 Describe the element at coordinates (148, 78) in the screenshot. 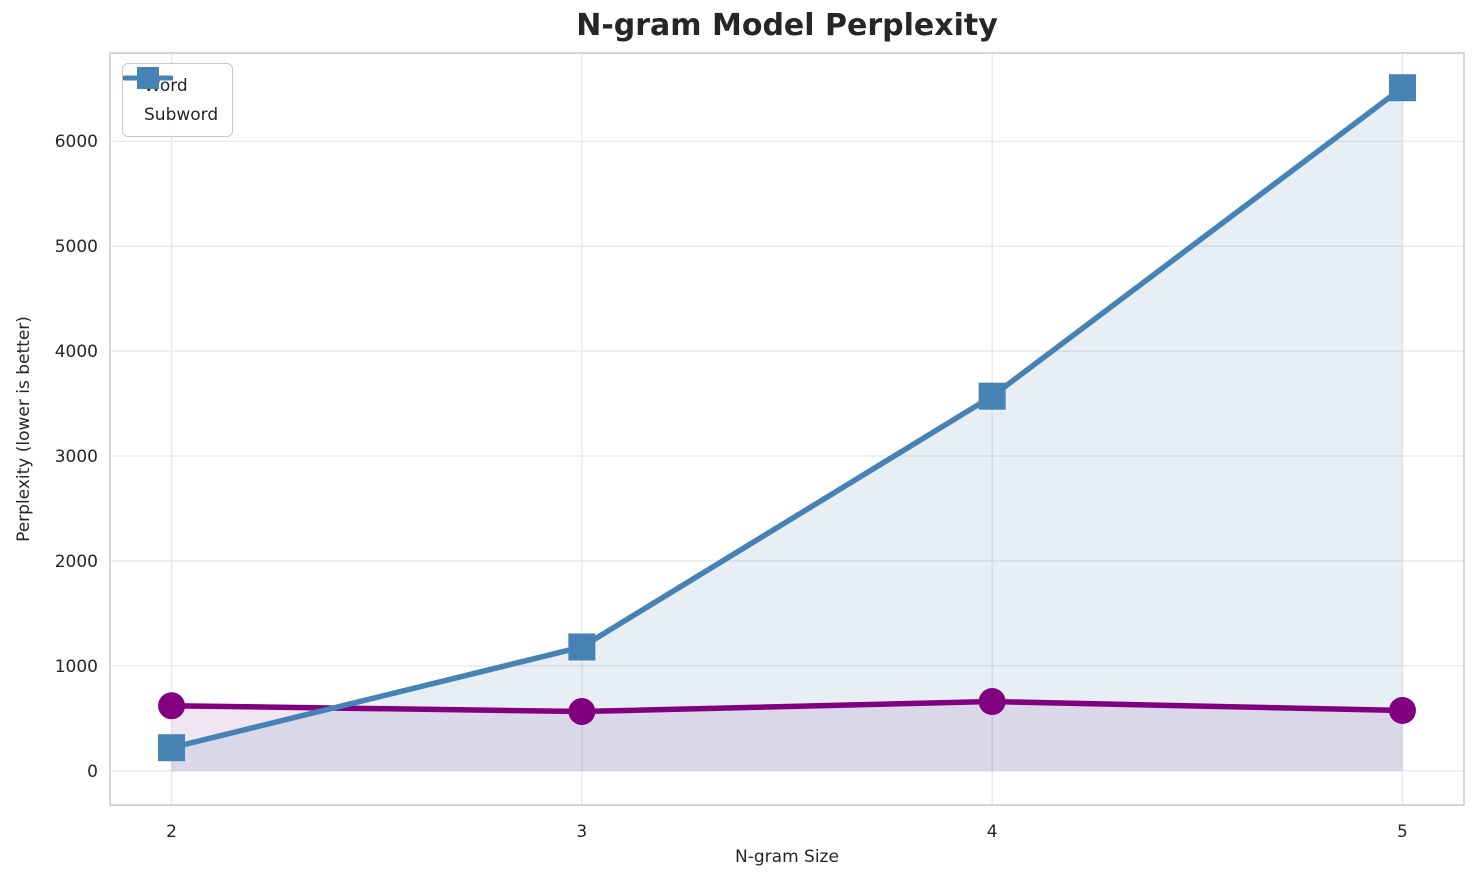

I see `subword-line-square-icon` at that location.